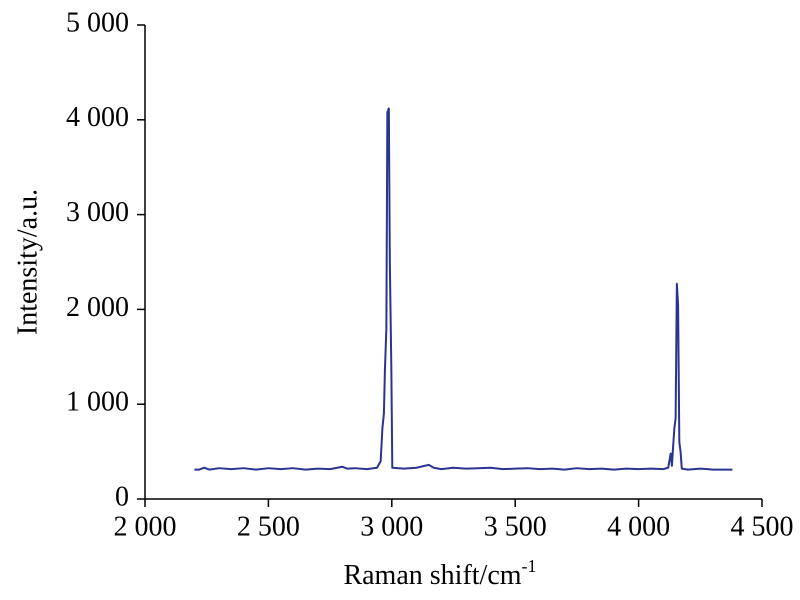  I want to click on x-tick-label: 2 500, so click(268, 526).